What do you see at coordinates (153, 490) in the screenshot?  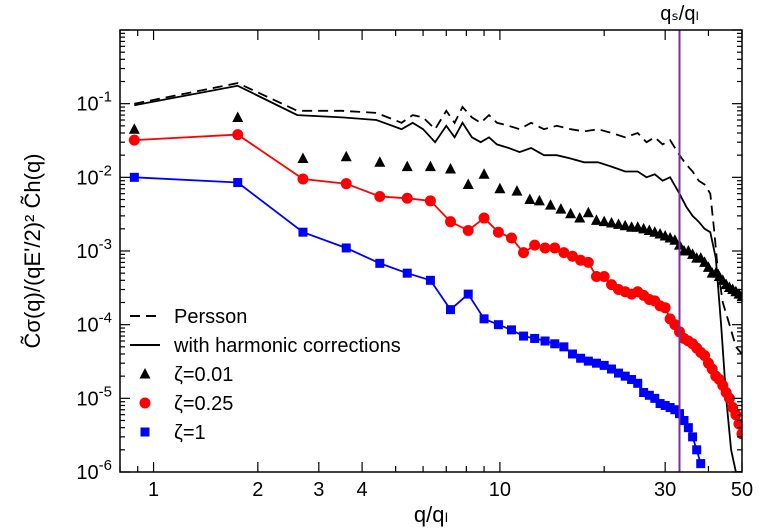 I see `x-tick-label: 1` at bounding box center [153, 490].